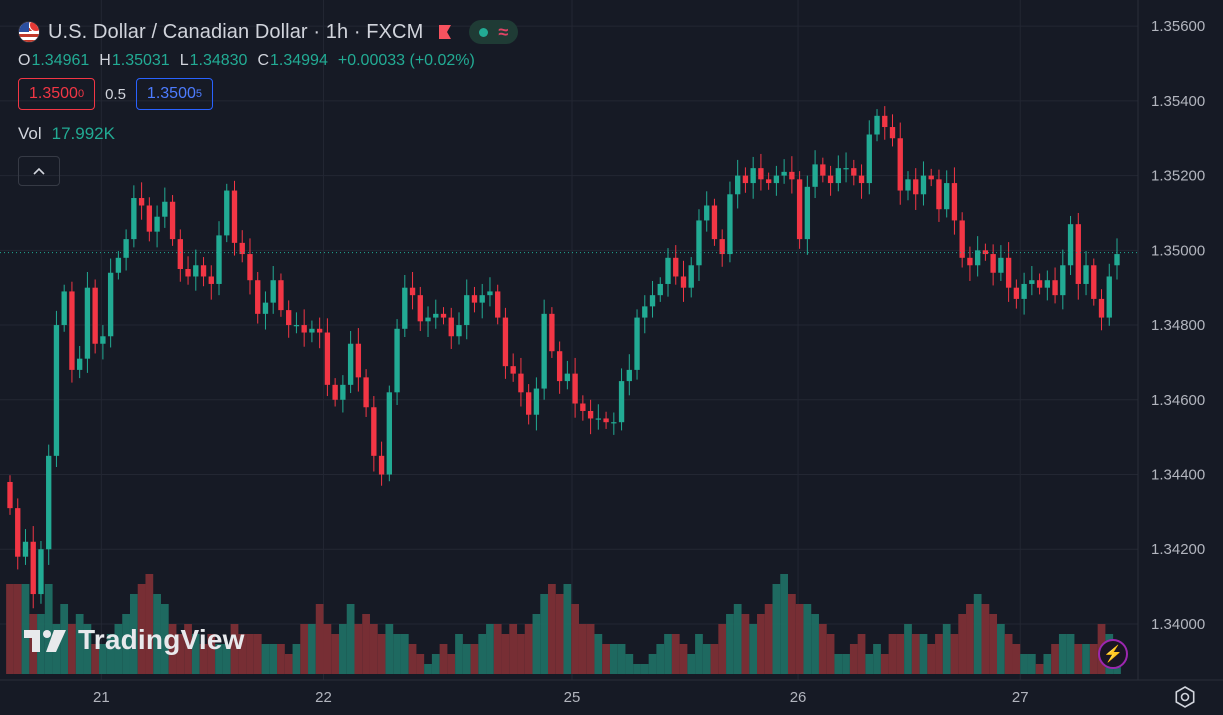 The height and width of the screenshot is (715, 1223). Describe the element at coordinates (174, 94) in the screenshot. I see `buy-button: 1.3500 5` at that location.